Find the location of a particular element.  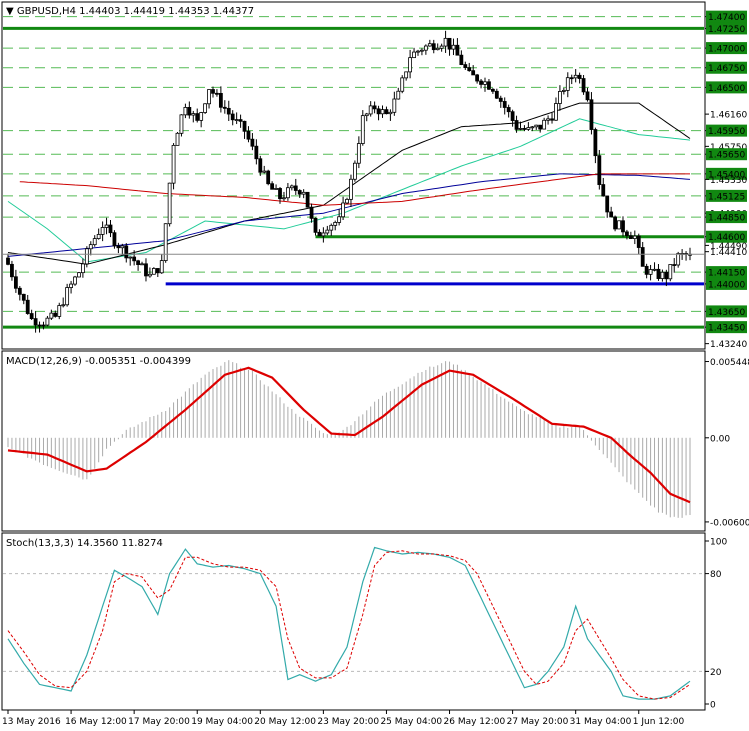

stoch-tick-label: 80 is located at coordinates (716, 575).